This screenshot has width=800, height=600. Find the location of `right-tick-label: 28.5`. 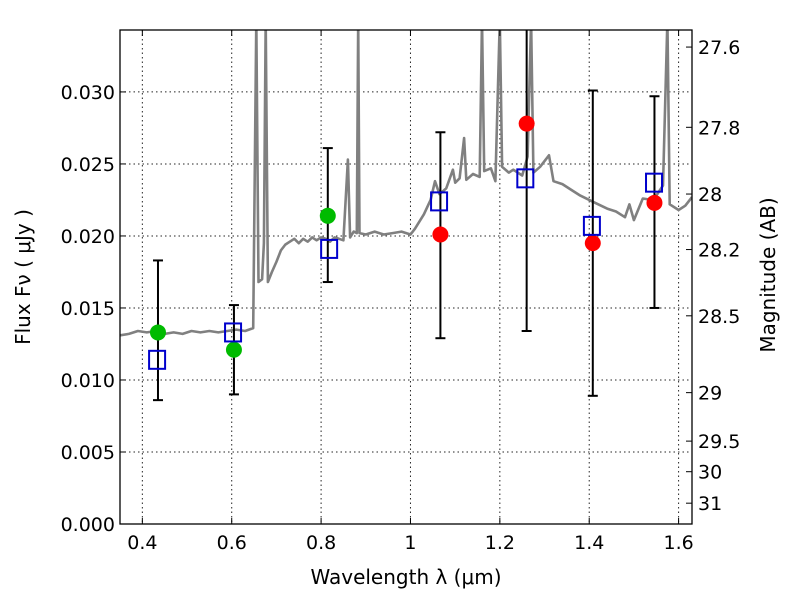

right-tick-label: 28.5 is located at coordinates (719, 317).